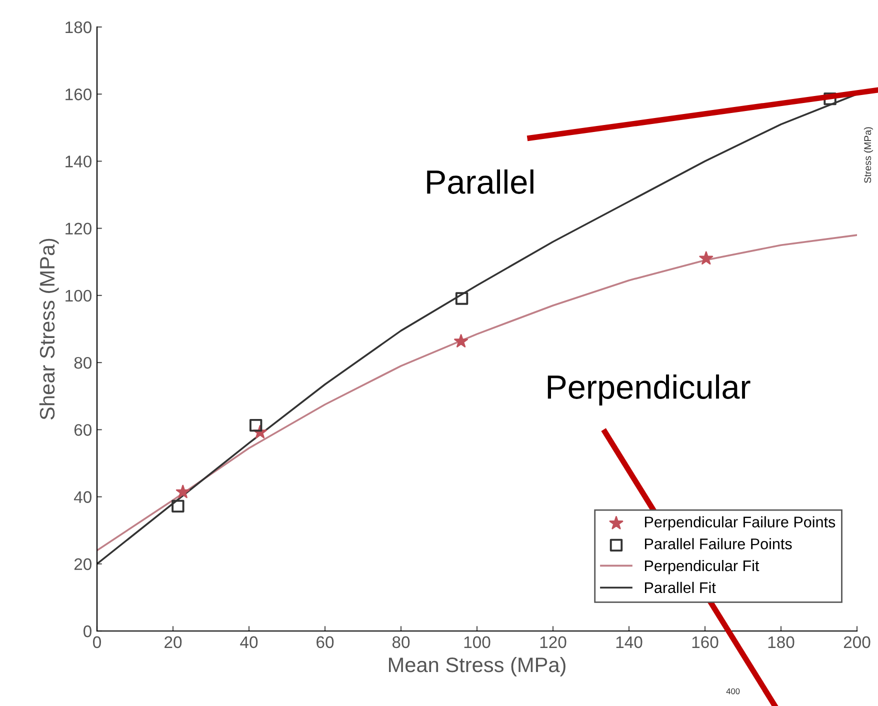  What do you see at coordinates (718, 544) in the screenshot?
I see `legend-label: Parallel Failure Points` at bounding box center [718, 544].